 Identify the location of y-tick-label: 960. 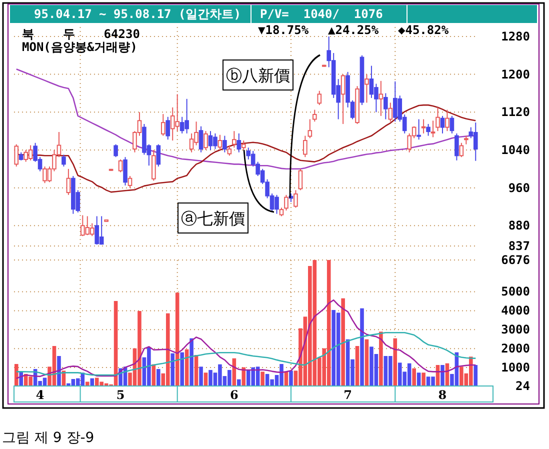
(519, 187).